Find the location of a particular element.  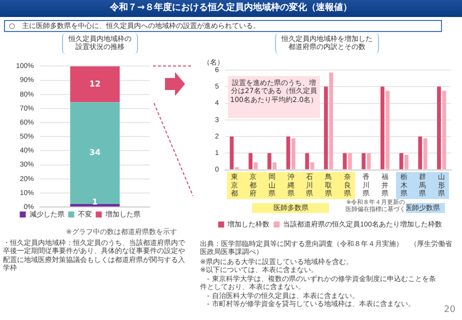

annotation: 34 is located at coordinates (95, 153).